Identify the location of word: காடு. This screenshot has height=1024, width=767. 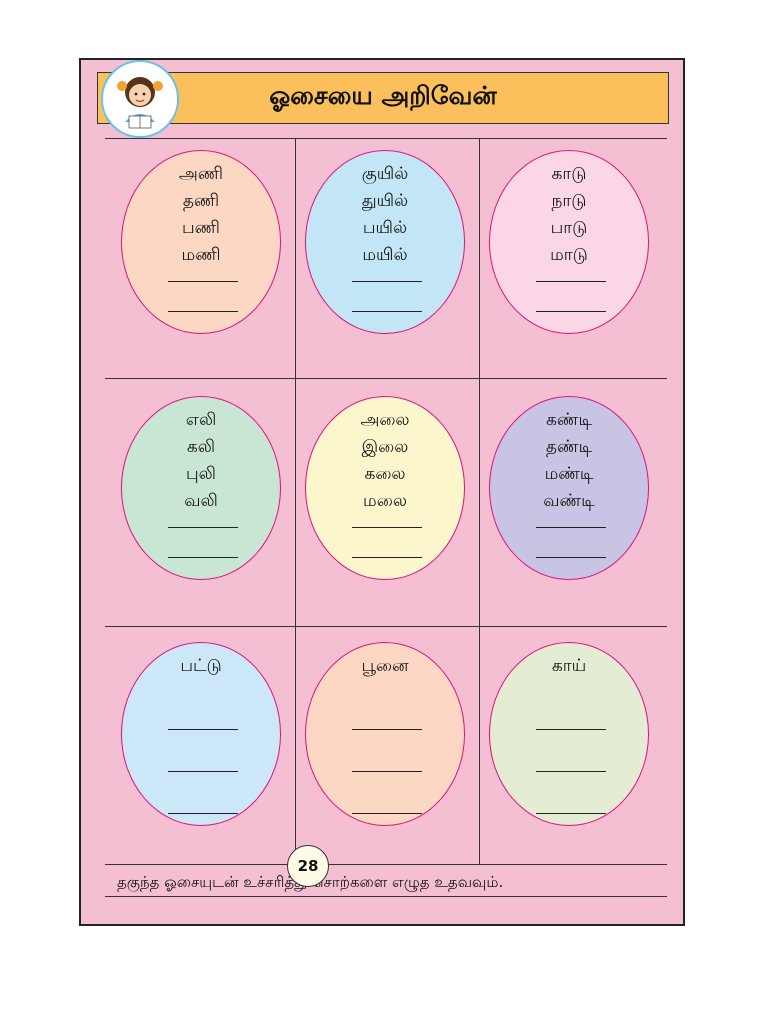
(569, 174).